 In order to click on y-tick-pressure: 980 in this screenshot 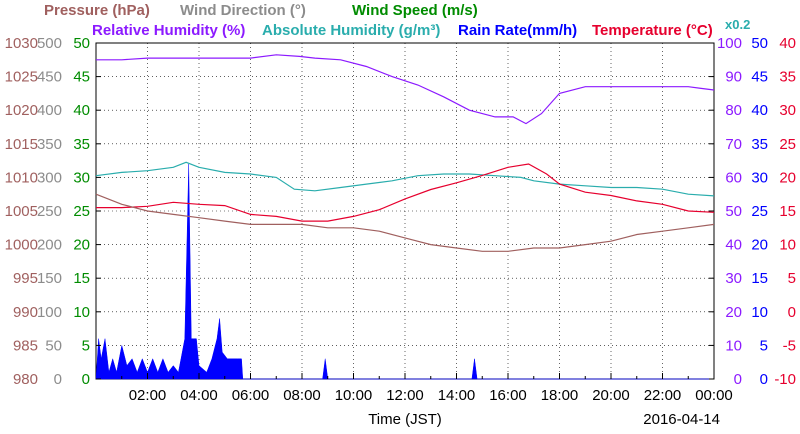, I will do `click(25, 379)`.